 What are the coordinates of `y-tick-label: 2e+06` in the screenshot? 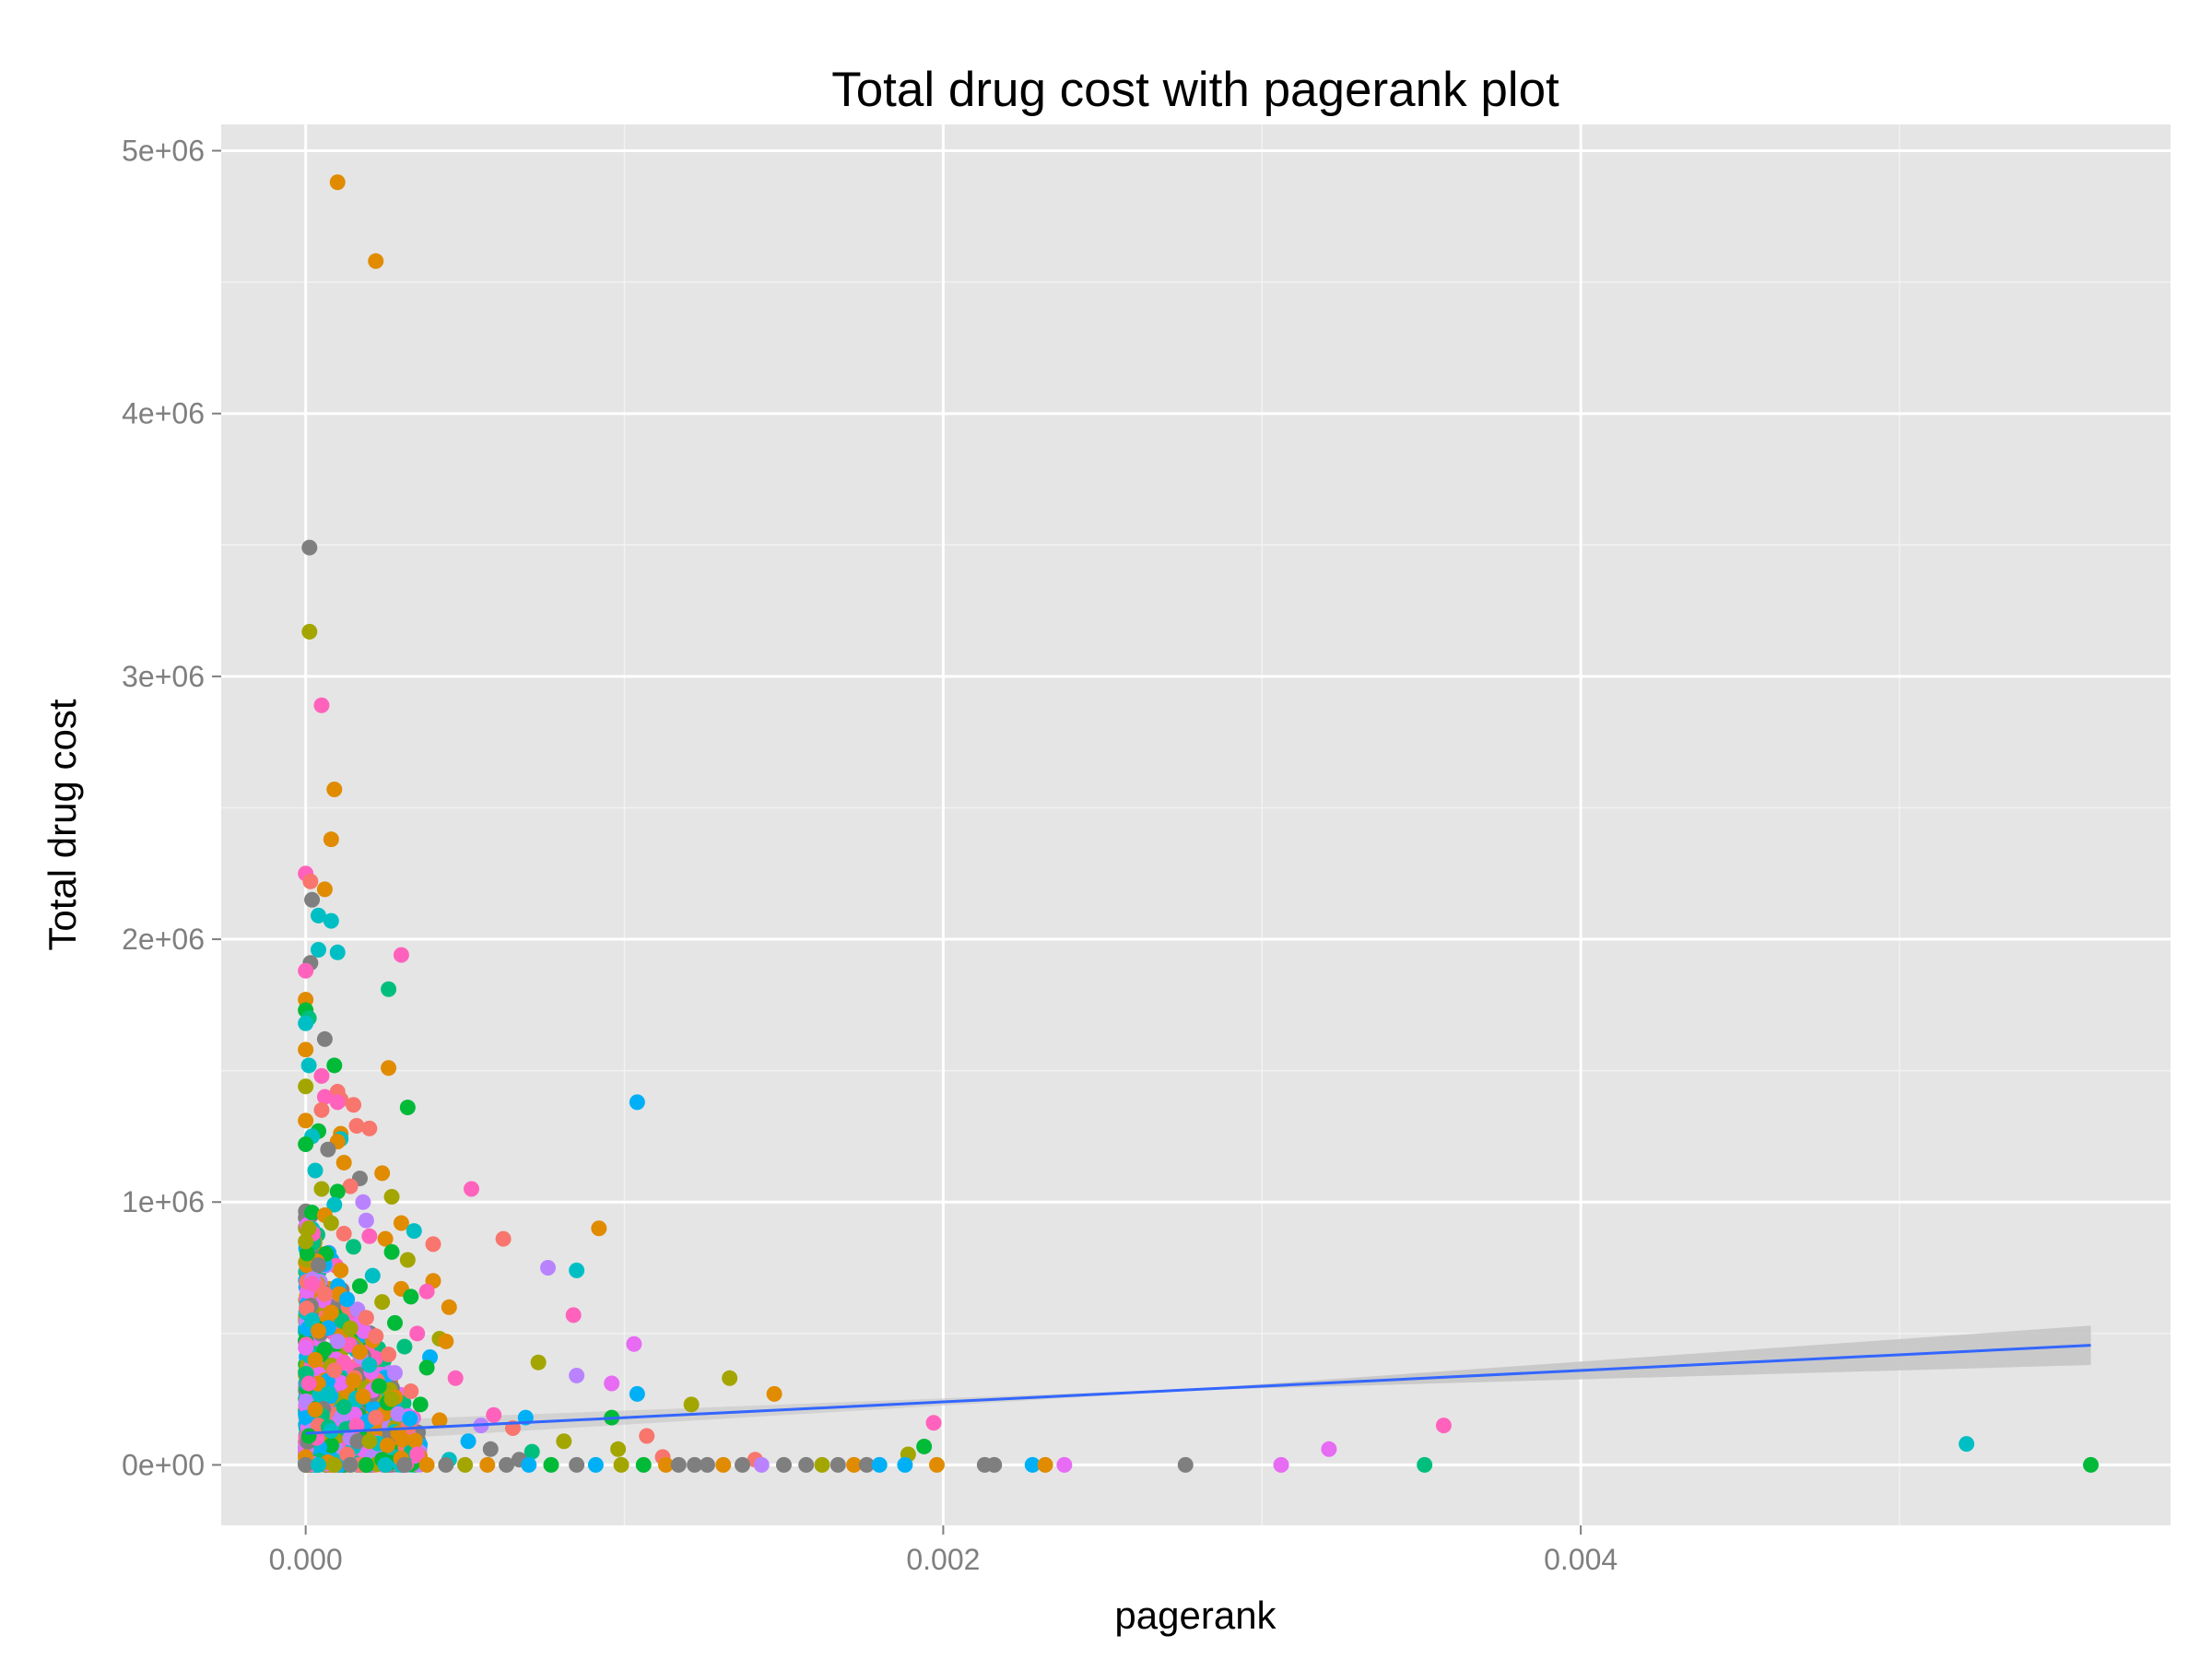 It's located at (163, 939).